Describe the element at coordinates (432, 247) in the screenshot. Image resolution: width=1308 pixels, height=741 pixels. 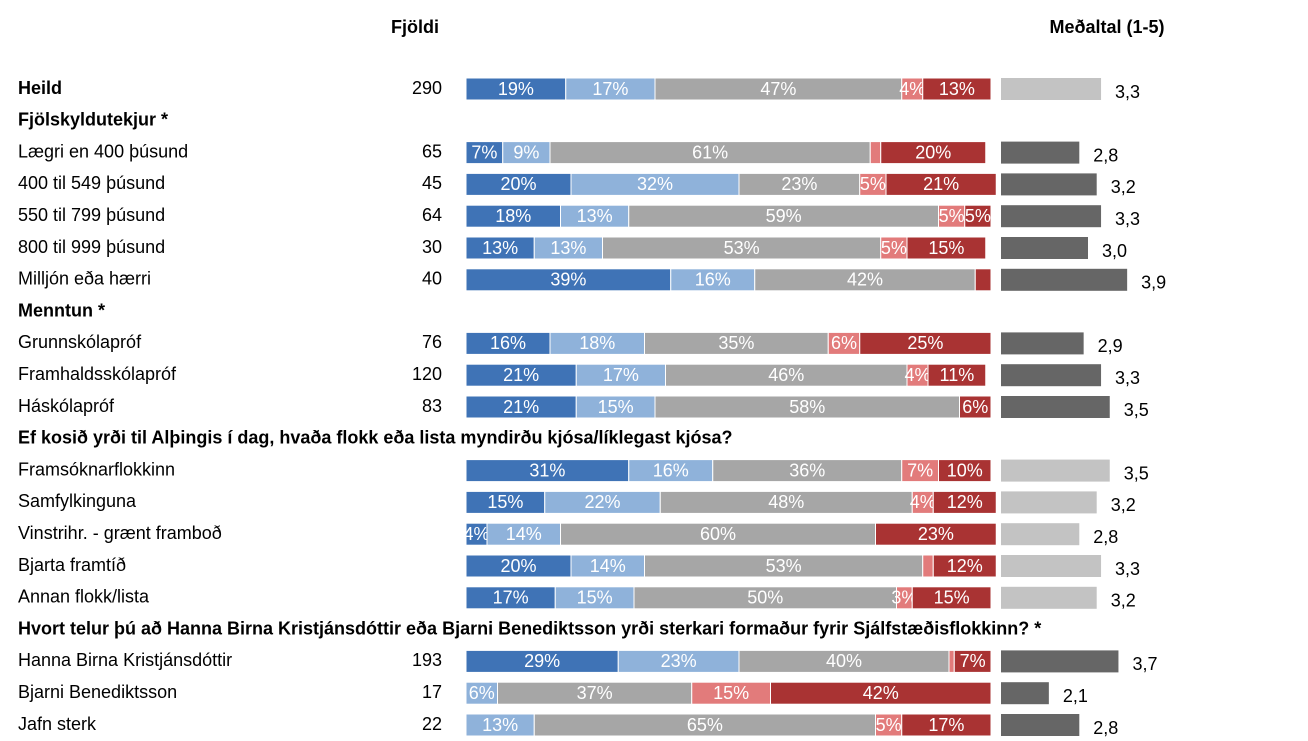
I see `count: 30` at that location.